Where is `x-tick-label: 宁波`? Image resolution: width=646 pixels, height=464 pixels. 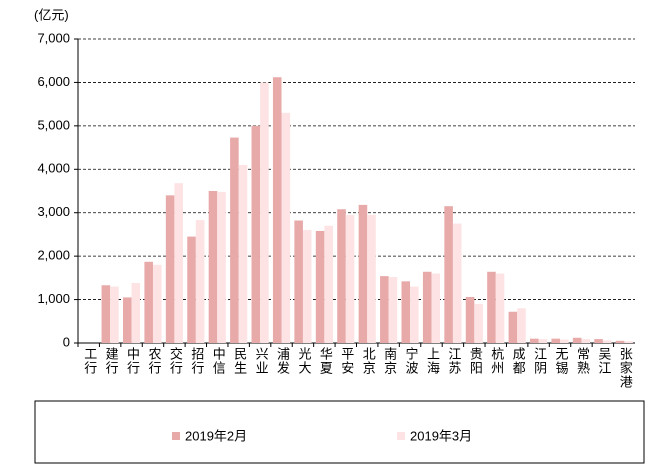 x-tick-label: 宁波 is located at coordinates (411, 360).